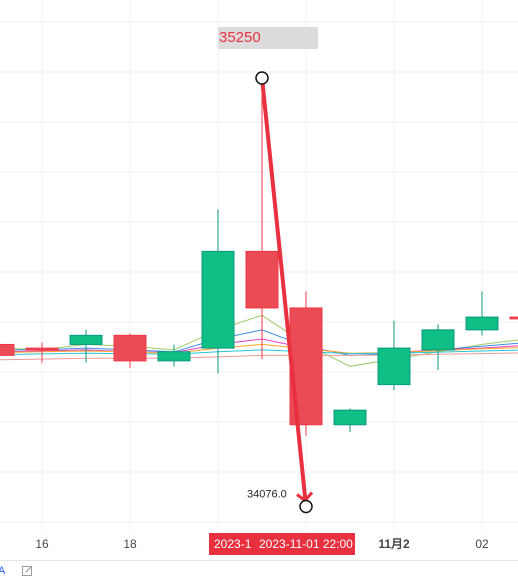 The height and width of the screenshot is (581, 518). Describe the element at coordinates (267, 495) in the screenshot. I see `low-price-label: 34076.0` at that location.